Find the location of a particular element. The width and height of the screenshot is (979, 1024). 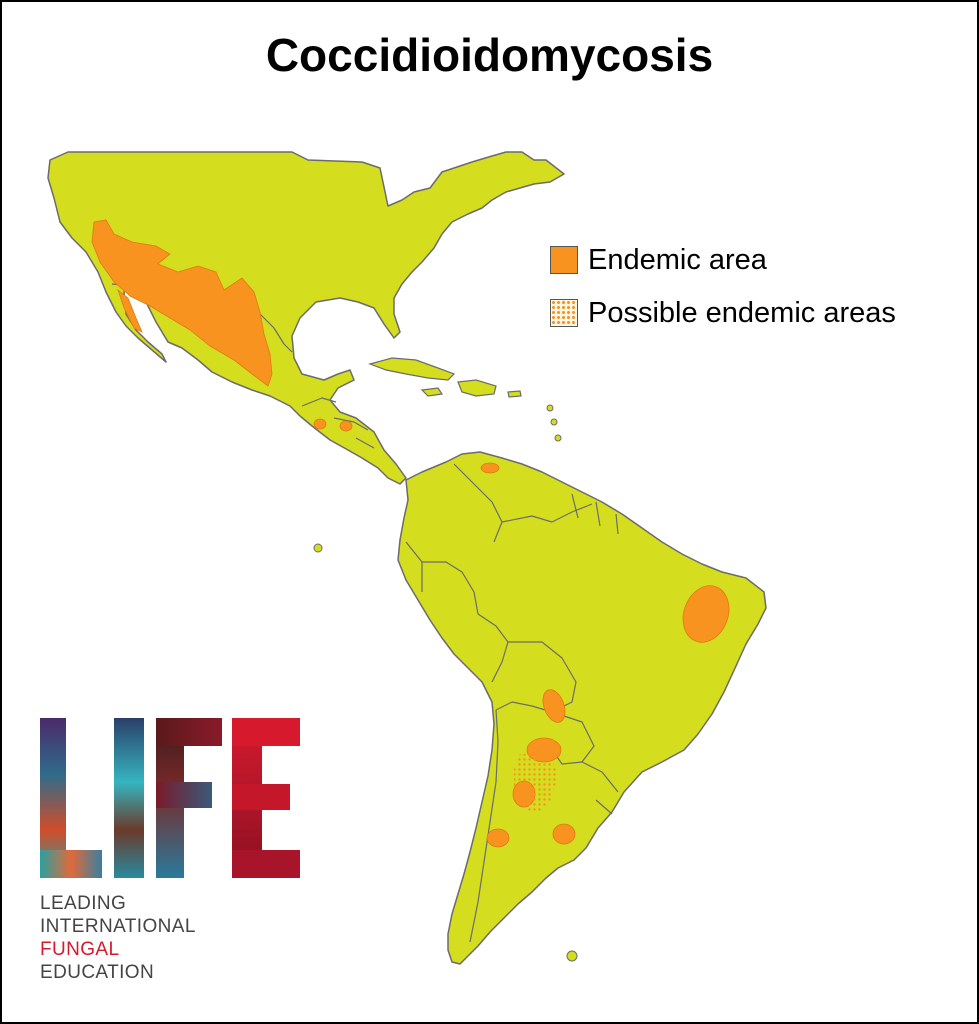

ecuador-peru-border is located at coordinates (414, 566).